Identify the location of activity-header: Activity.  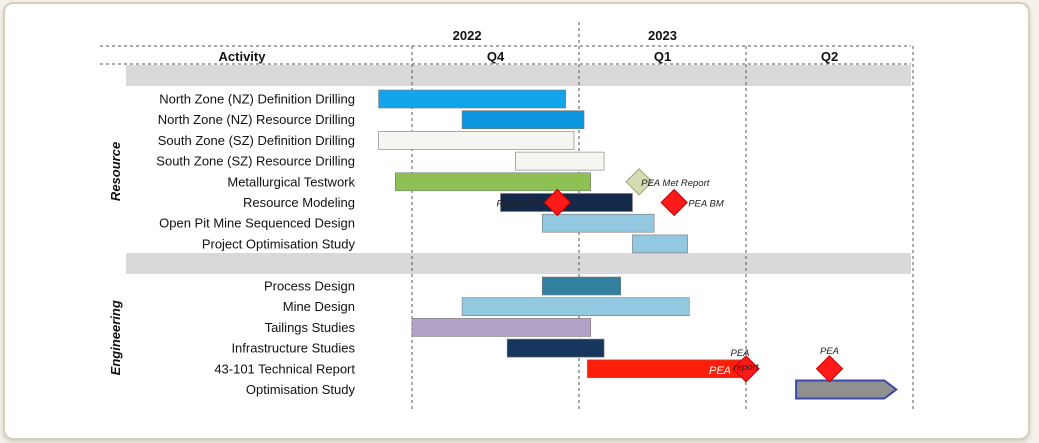
(243, 56).